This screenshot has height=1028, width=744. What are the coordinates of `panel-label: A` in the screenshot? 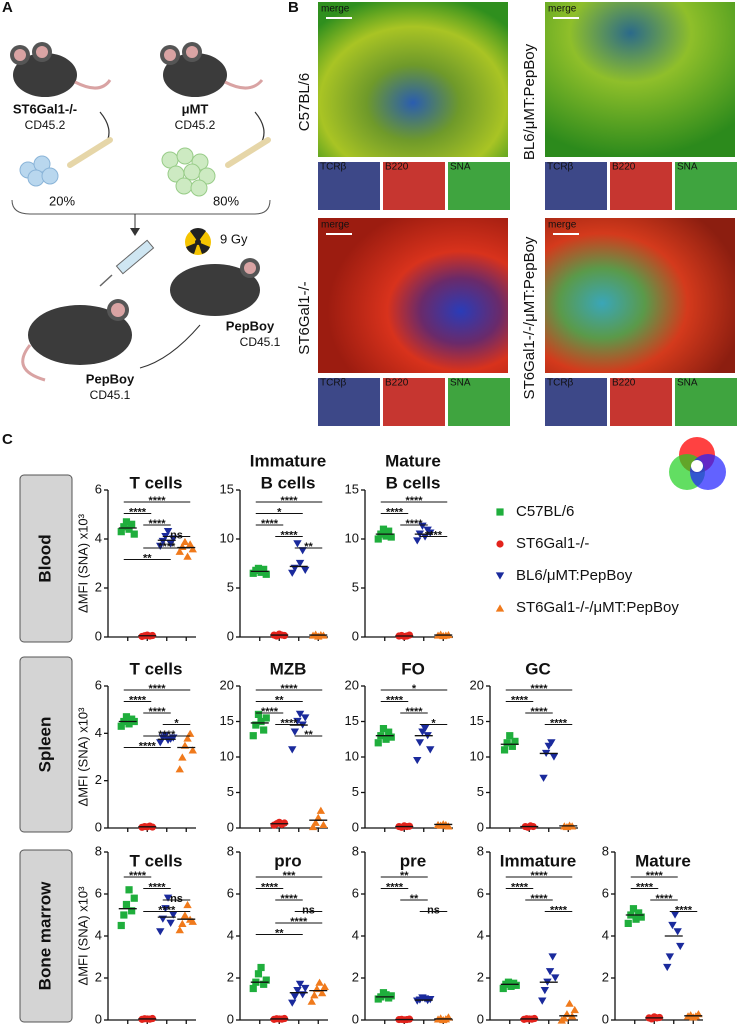 It's located at (7, 8).